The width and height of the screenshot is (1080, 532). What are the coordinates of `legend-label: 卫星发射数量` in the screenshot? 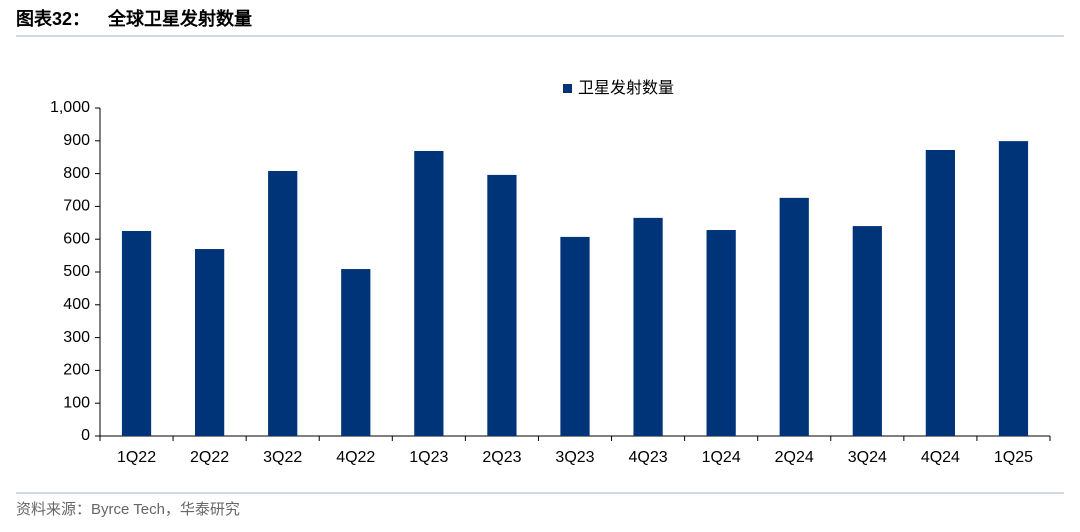 It's located at (626, 88).